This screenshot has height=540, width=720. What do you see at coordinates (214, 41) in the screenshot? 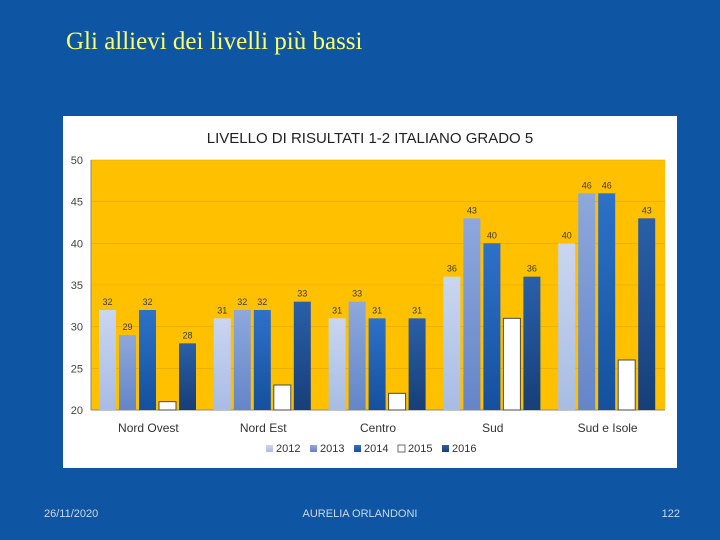
I see `slide-title: Gli allievi dei livelli più bassi` at bounding box center [214, 41].